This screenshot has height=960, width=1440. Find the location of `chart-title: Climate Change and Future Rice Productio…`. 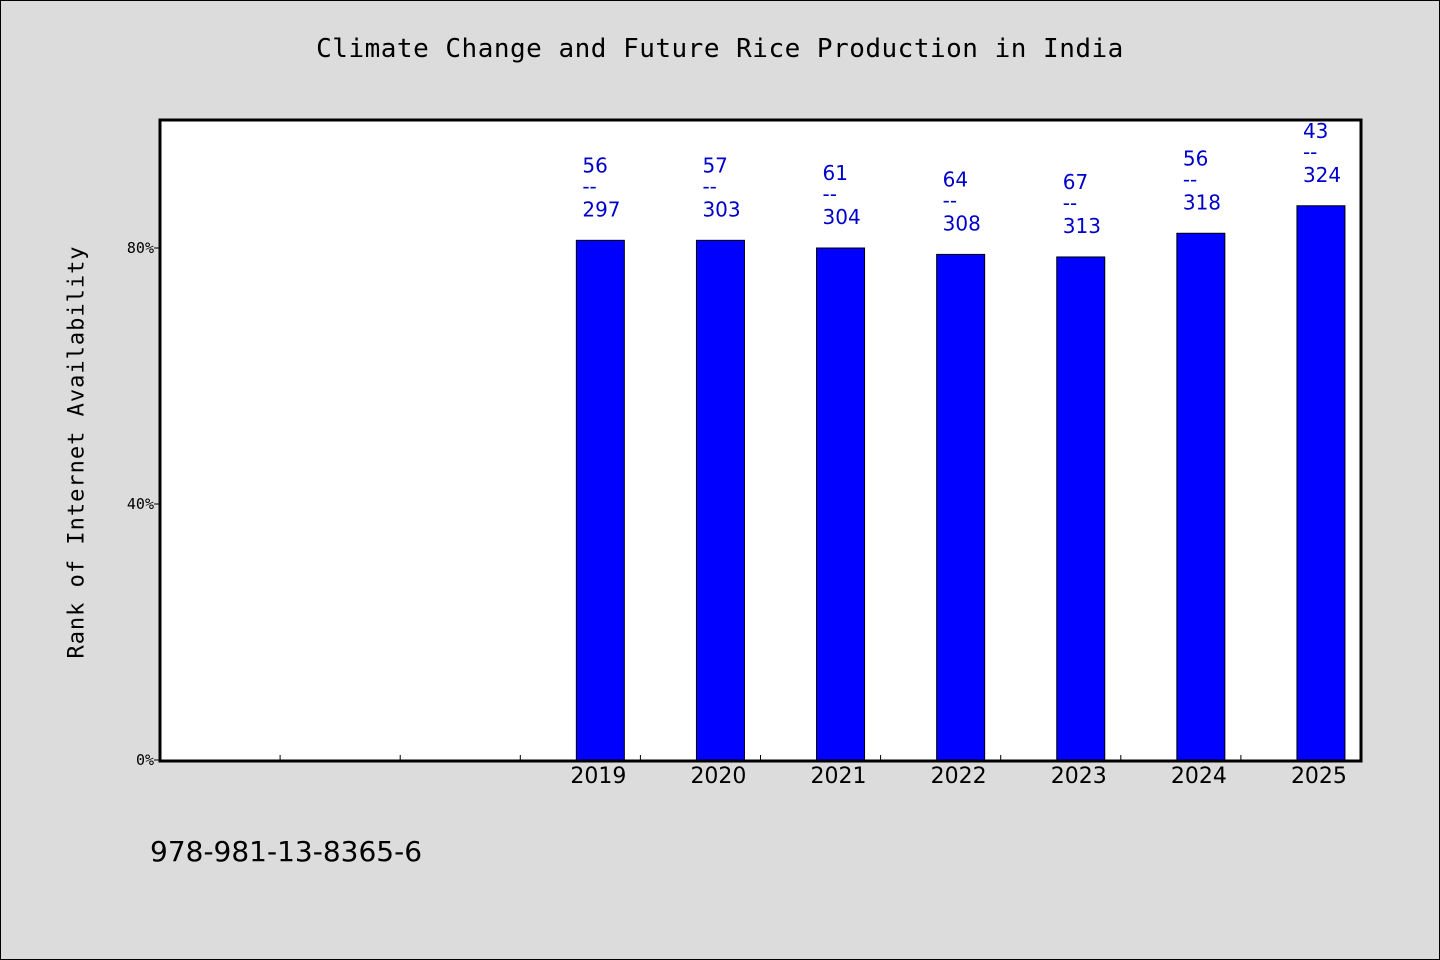

chart-title: Climate Change and Future Rice Productio… is located at coordinates (720, 49).